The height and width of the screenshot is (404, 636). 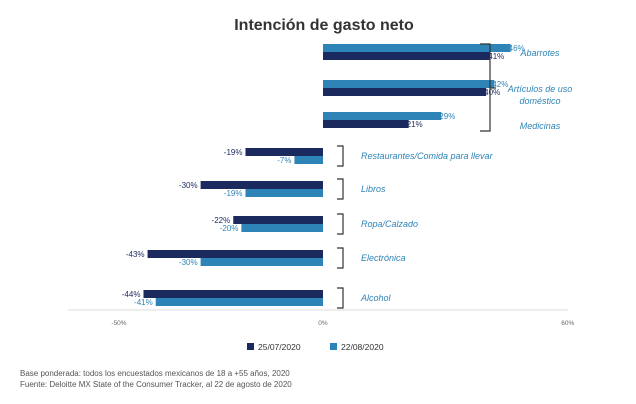 What do you see at coordinates (383, 258) in the screenshot?
I see `category-label-7: Electrónica` at bounding box center [383, 258].